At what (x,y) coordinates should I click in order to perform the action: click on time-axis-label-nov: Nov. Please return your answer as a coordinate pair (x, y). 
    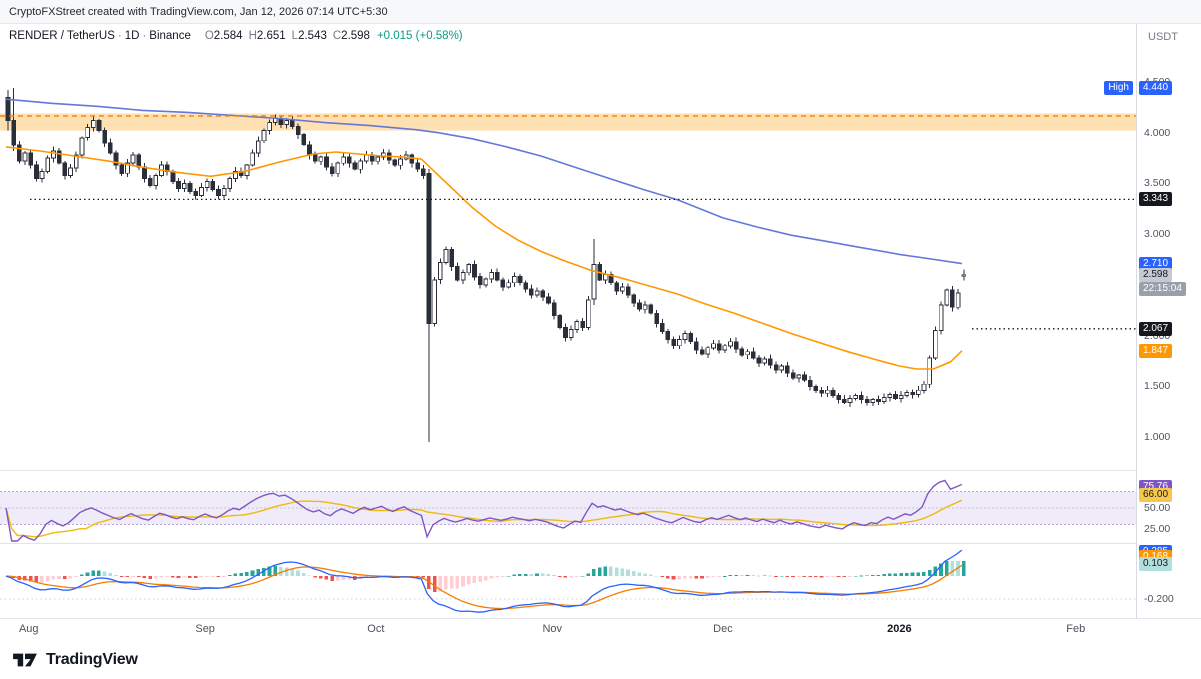
    Looking at the image, I should click on (552, 629).